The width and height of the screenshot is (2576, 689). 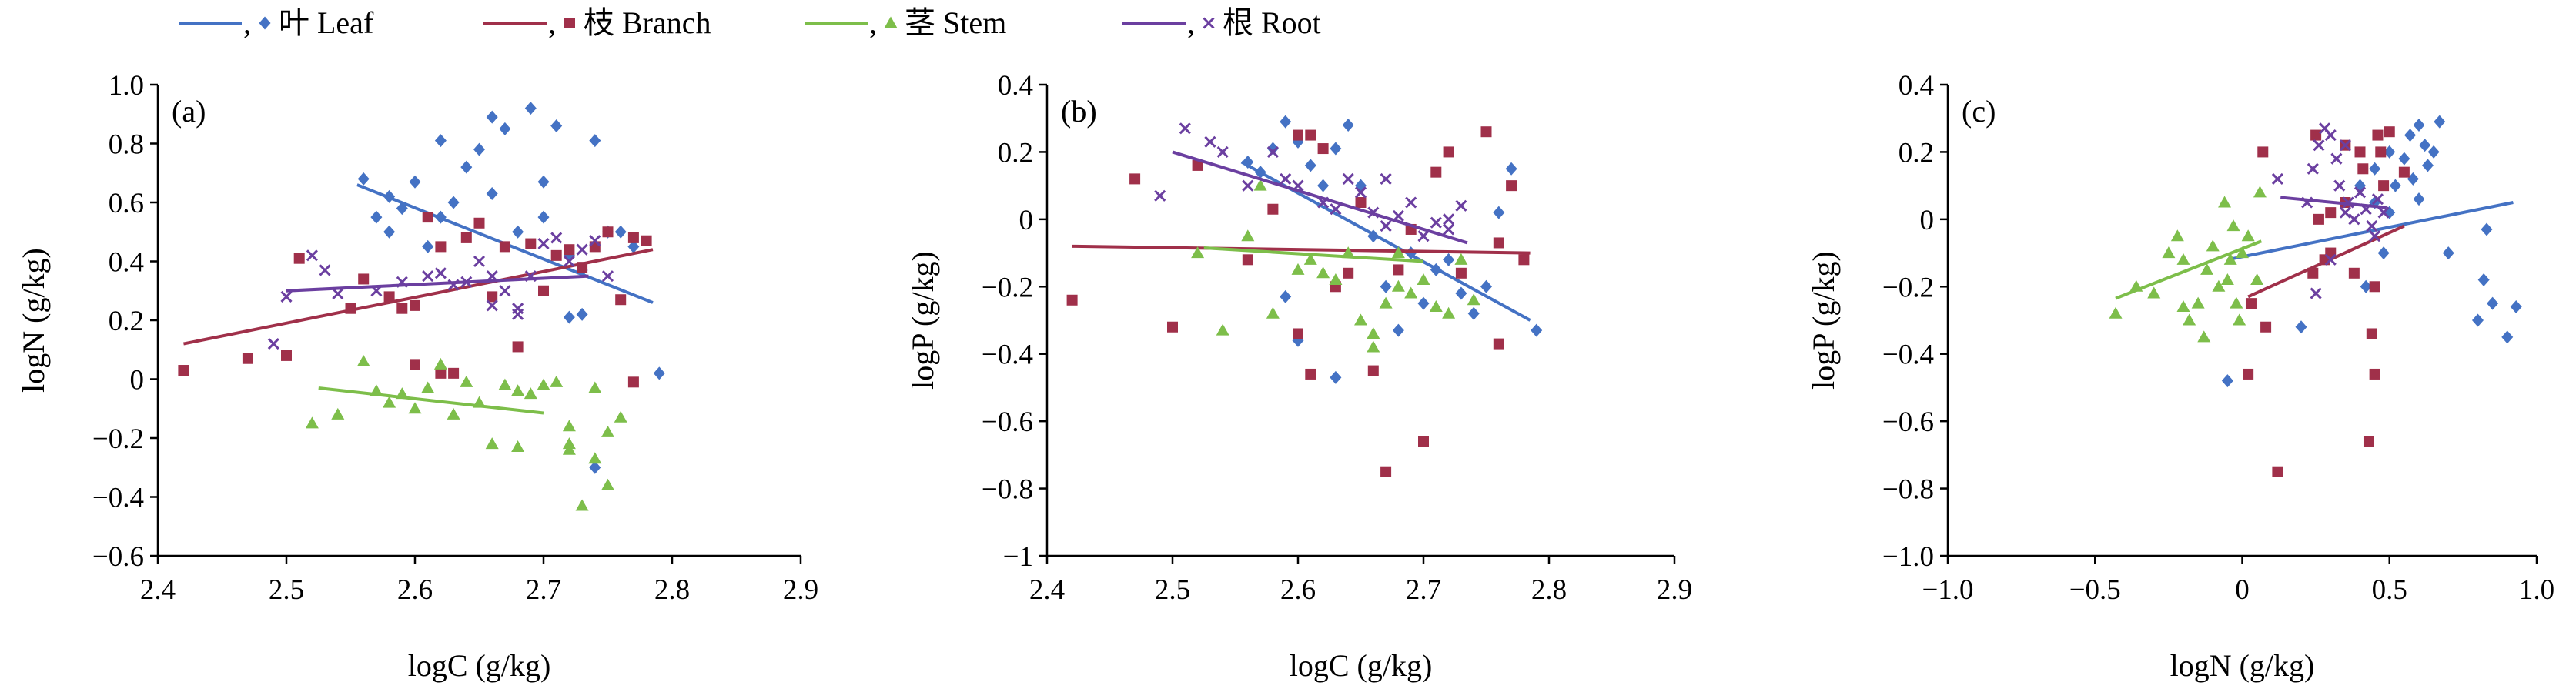 I want to click on series-leaf, so click(x=511, y=288).